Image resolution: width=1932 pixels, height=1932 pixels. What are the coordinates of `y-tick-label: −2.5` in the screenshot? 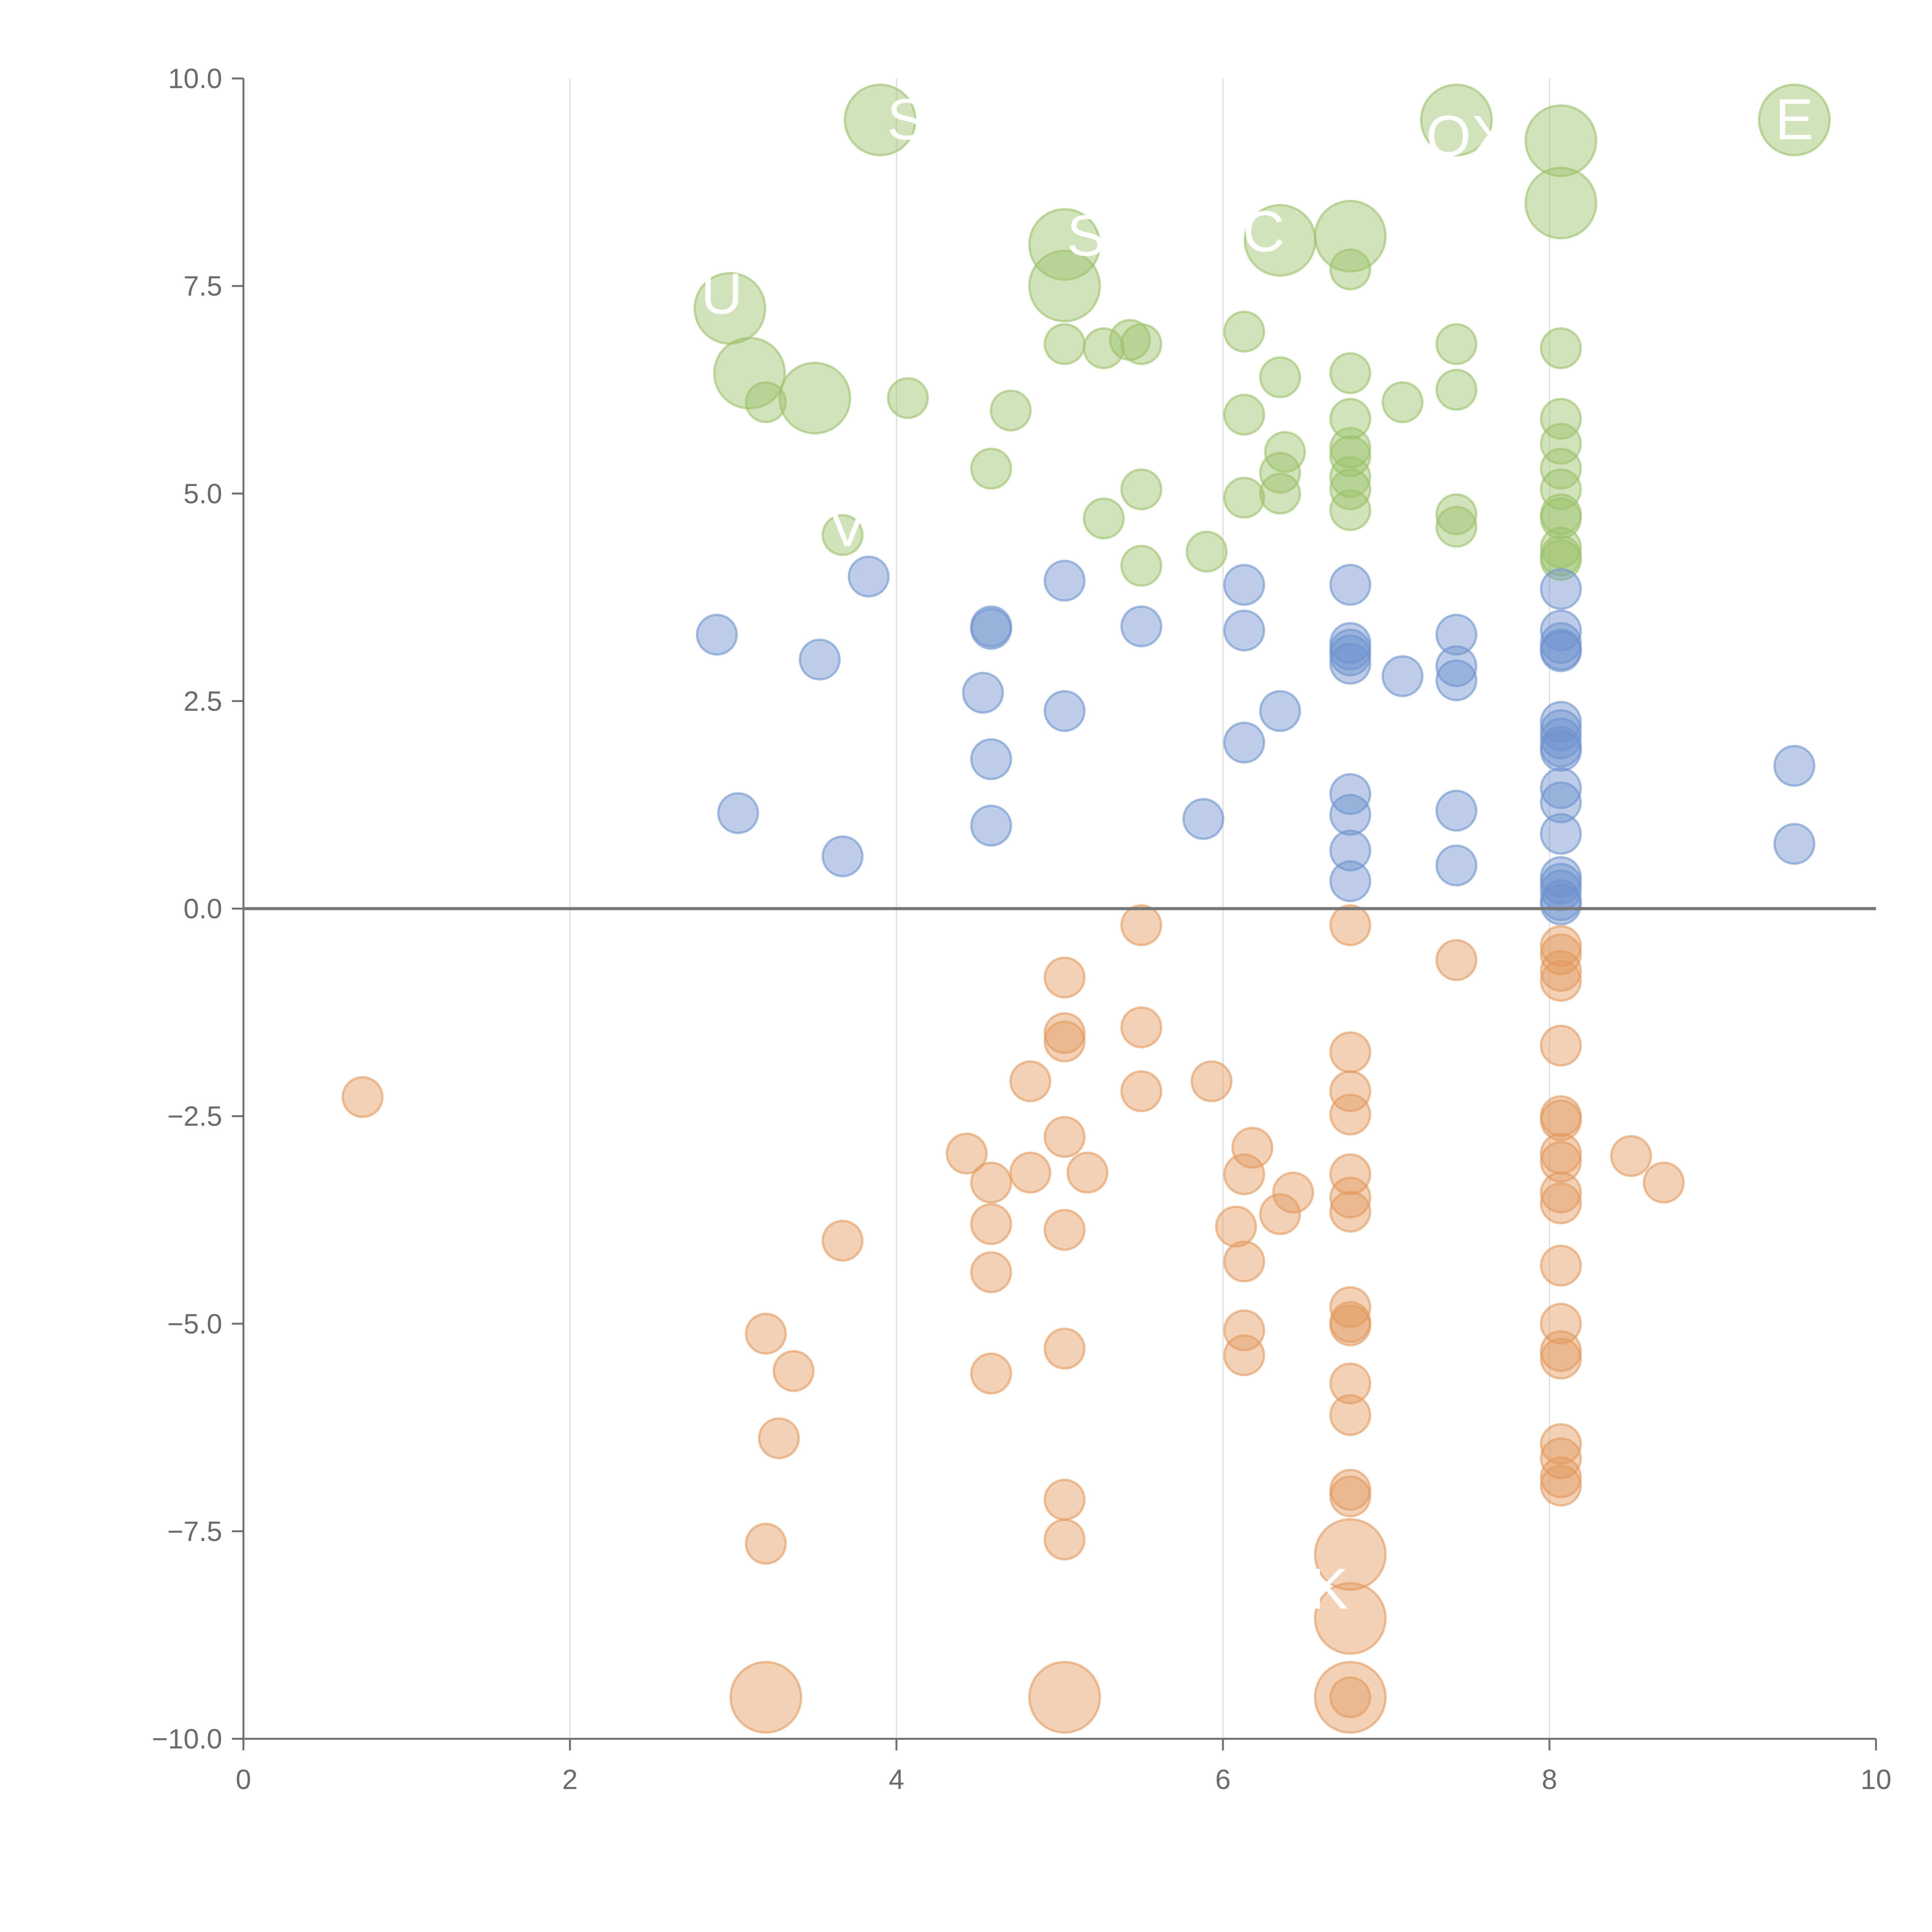 It's located at (194, 1116).